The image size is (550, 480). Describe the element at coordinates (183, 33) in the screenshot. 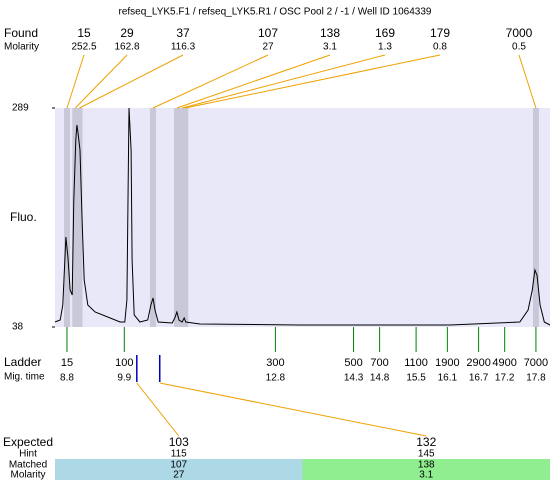

I see `found-size: 37` at that location.